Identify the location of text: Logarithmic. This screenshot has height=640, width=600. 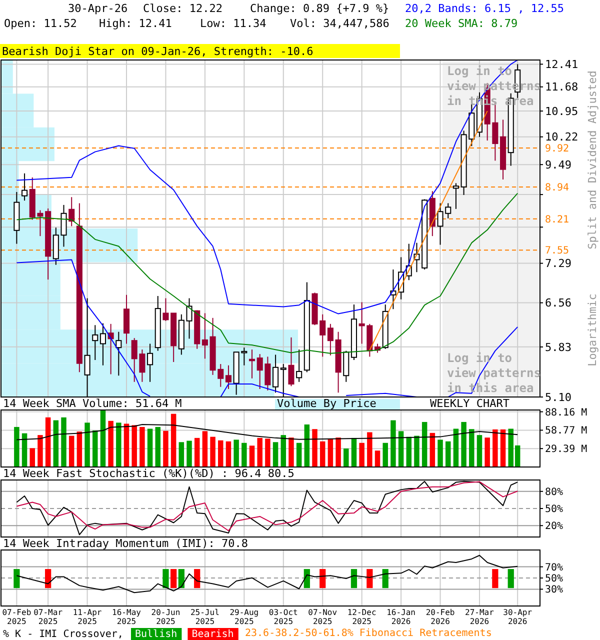
(592, 330).